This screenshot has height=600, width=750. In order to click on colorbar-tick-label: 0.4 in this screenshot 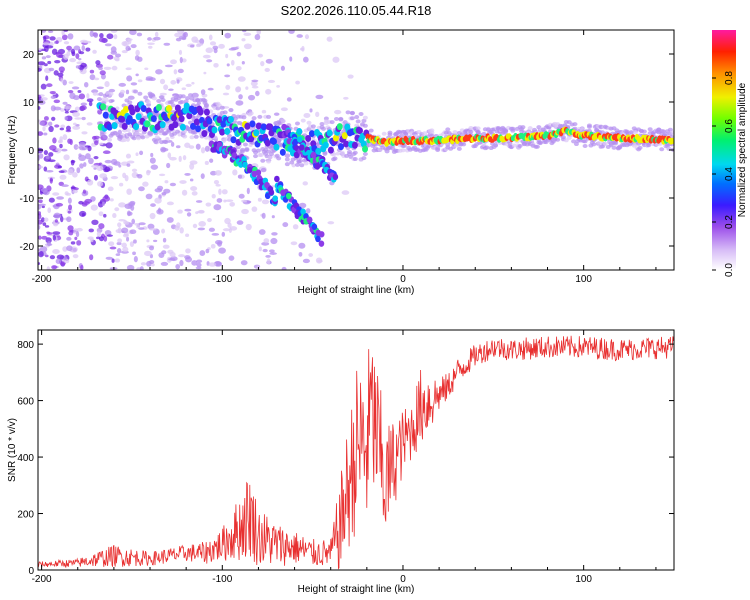, I will do `click(729, 174)`.